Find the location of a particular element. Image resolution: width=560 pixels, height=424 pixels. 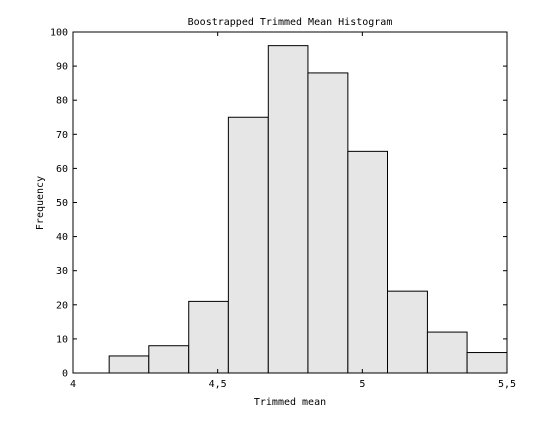

x-tick-label: 5,5 is located at coordinates (507, 384).